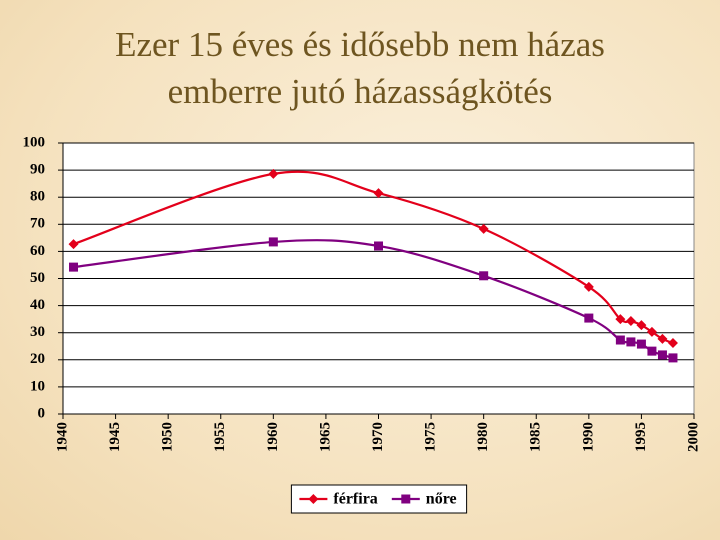  Describe the element at coordinates (37, 332) in the screenshot. I see `y-tick-label: 30` at that location.